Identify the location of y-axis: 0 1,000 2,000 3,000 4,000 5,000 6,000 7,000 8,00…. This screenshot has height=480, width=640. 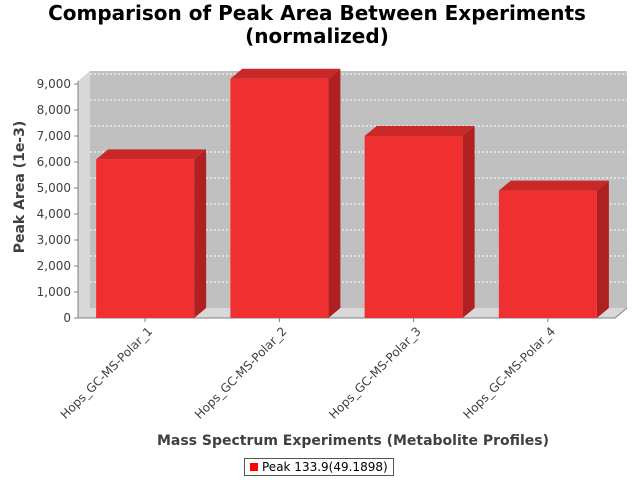
(58, 201).